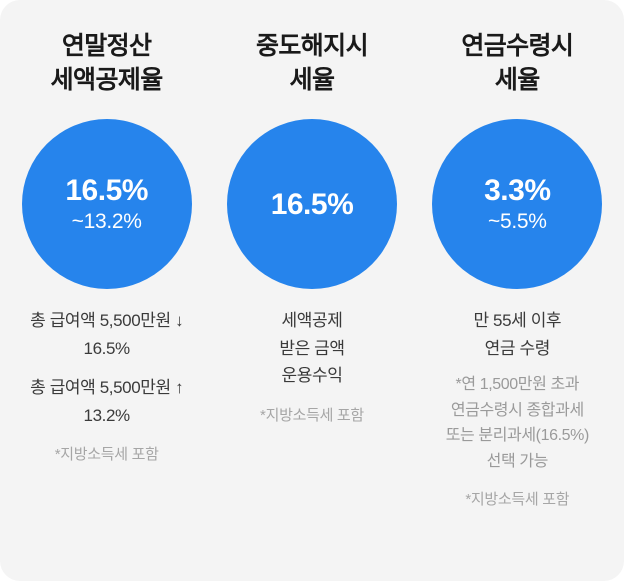  I want to click on description-block: 만 55세 이후 연금 수령, so click(517, 334).